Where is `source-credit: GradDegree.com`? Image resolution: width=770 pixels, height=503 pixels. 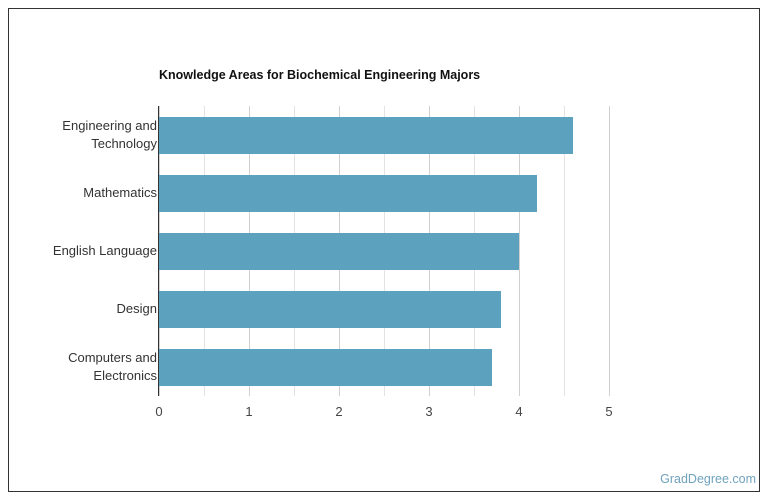
source-credit: GradDegree.com is located at coordinates (708, 479).